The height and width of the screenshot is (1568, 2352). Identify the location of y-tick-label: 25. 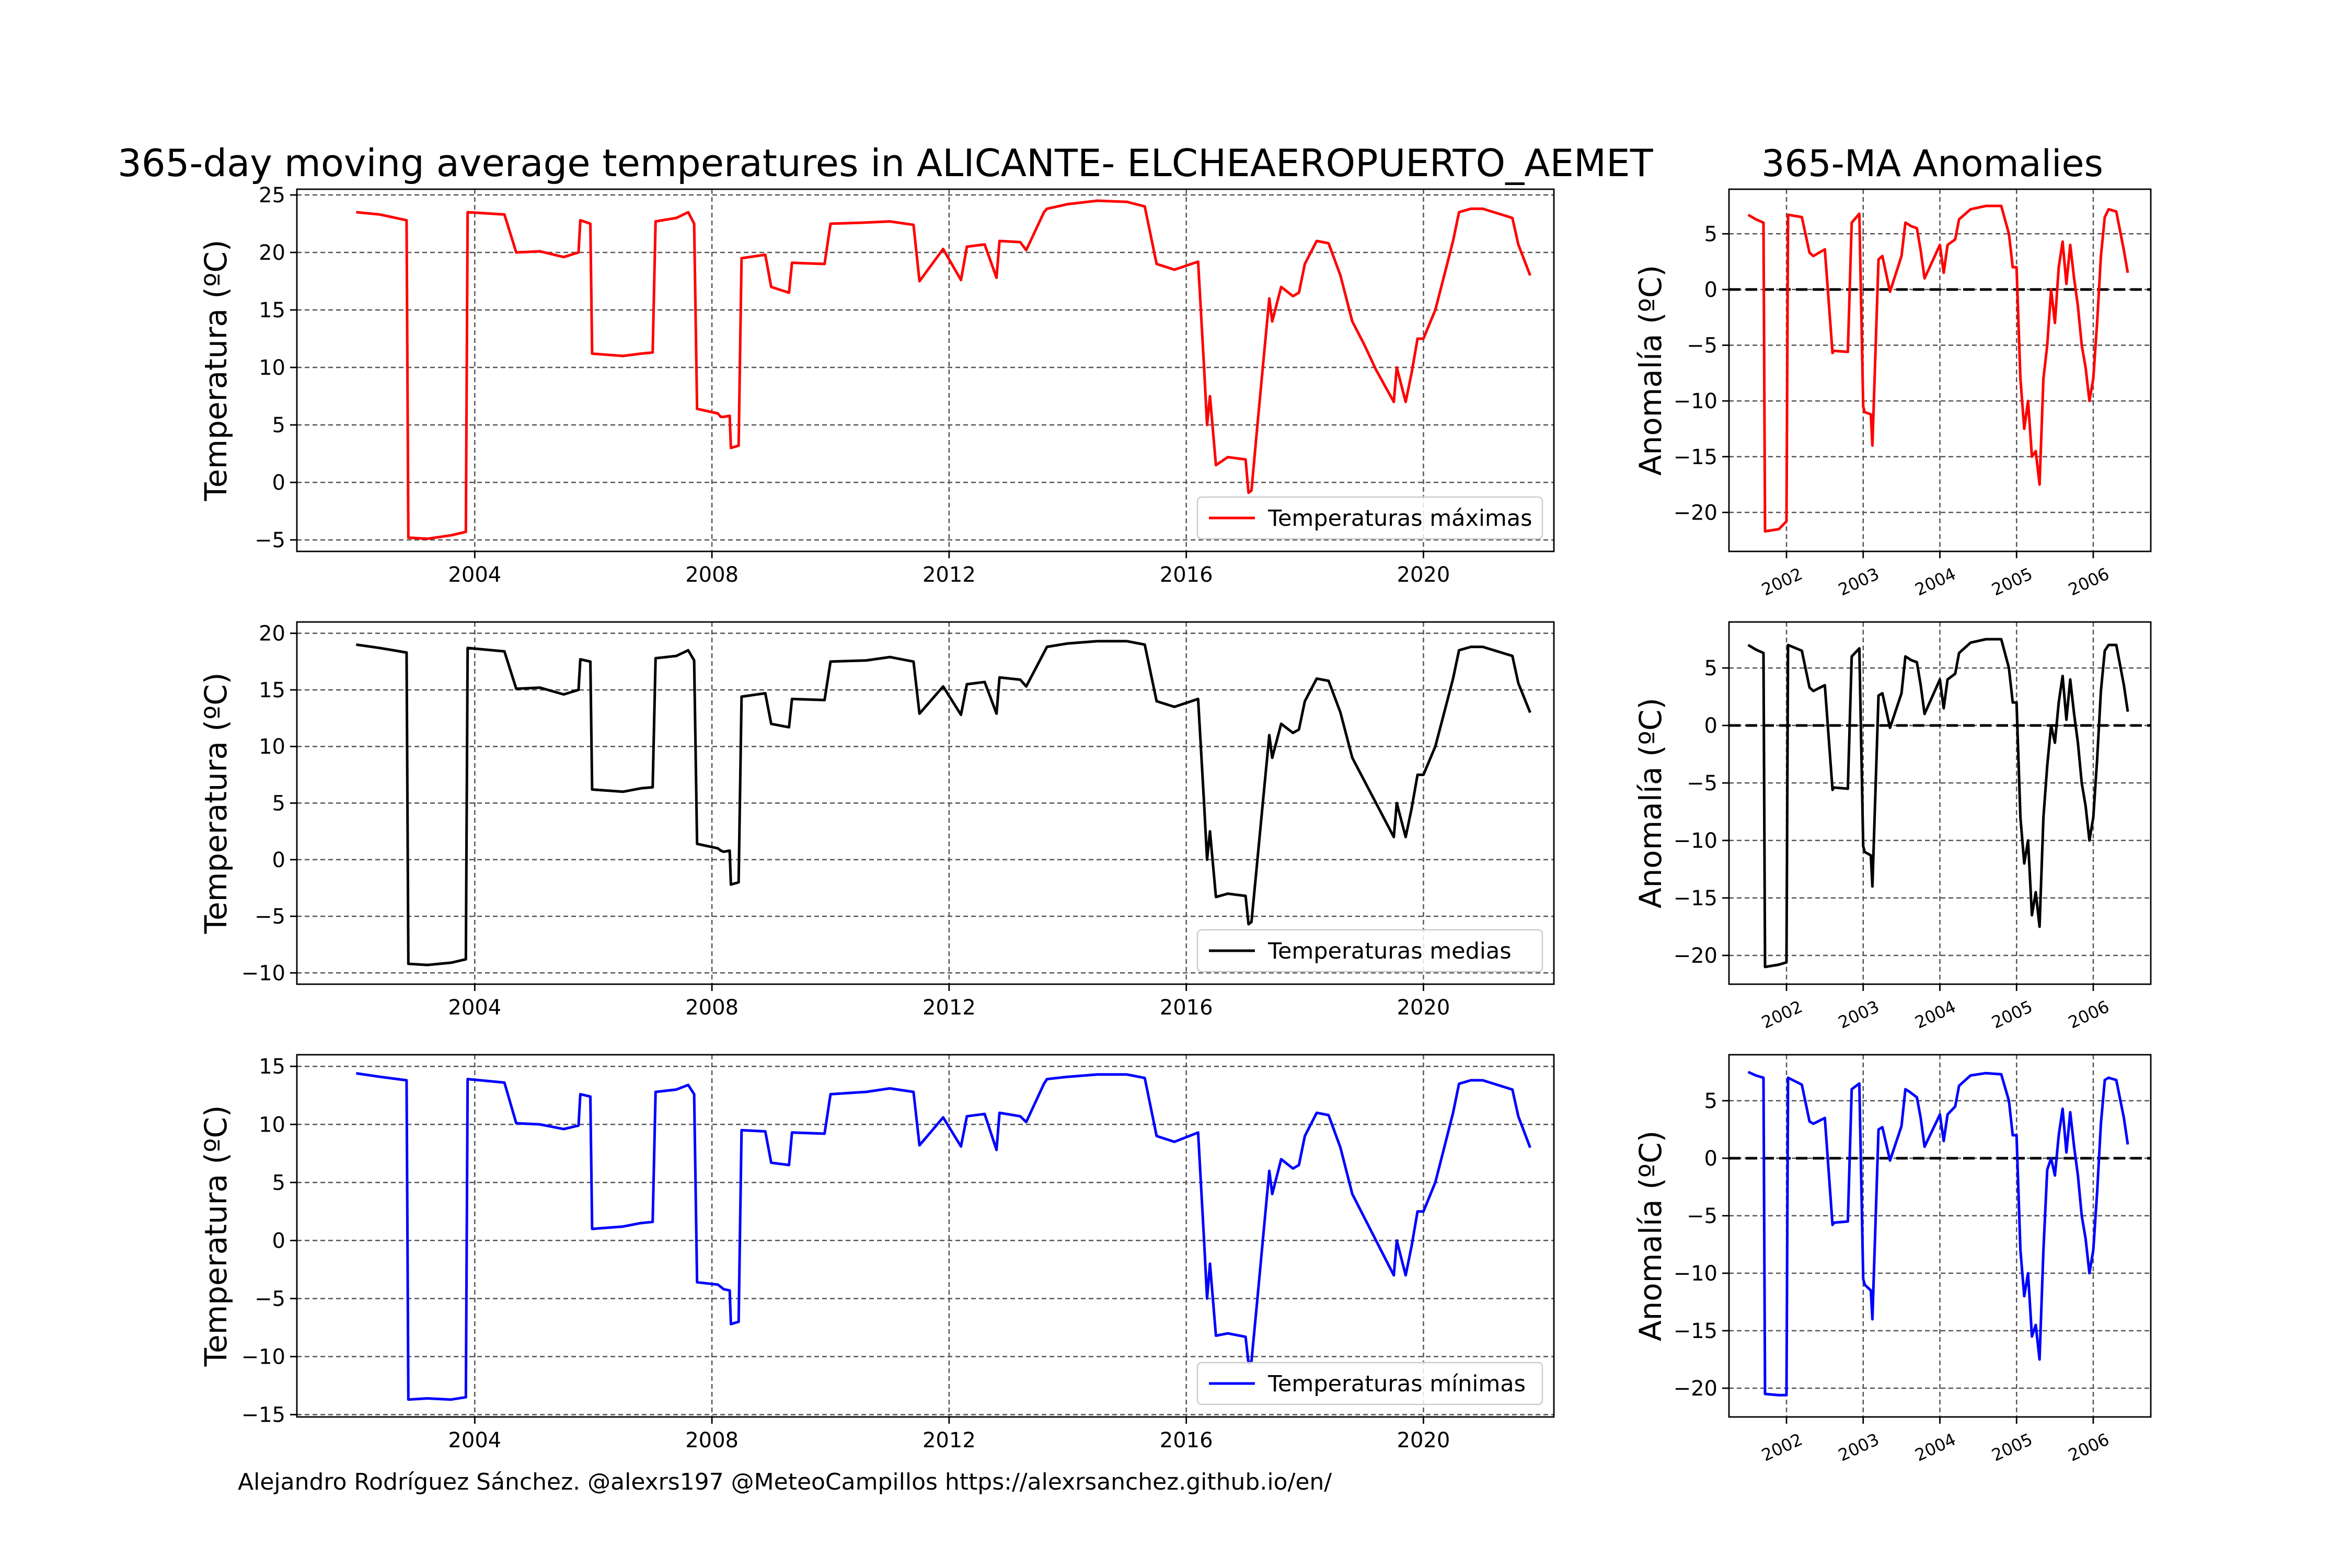
(272, 195).